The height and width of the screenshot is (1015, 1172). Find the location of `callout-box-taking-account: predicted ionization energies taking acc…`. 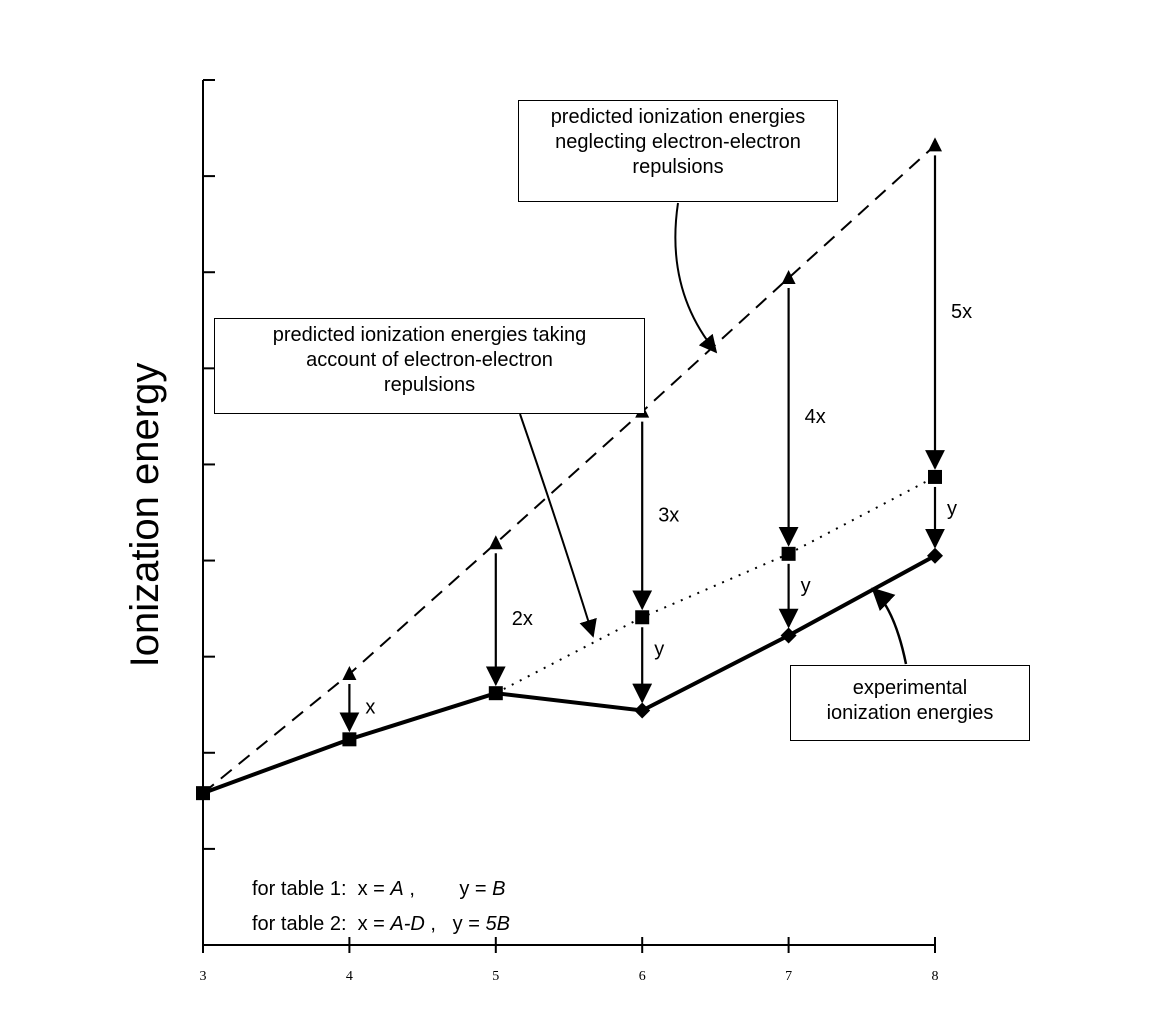

callout-box-taking-account: predicted ionization energies taking acc… is located at coordinates (429, 366).